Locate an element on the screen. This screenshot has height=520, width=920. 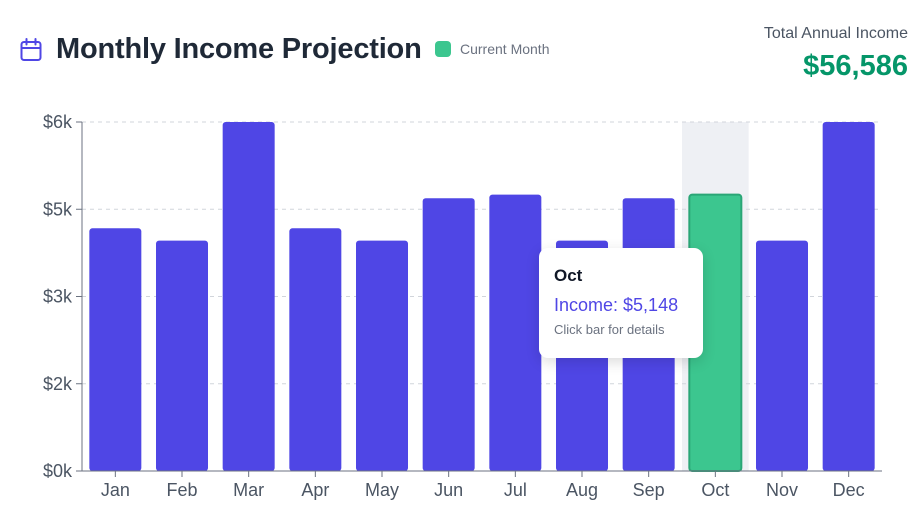
x-tick-label: May is located at coordinates (382, 490).